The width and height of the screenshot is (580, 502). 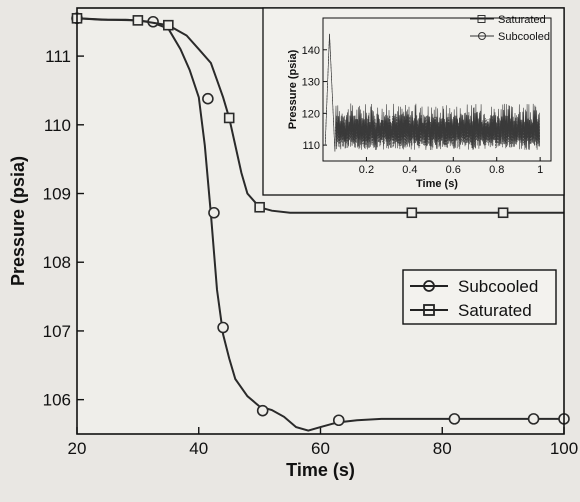 What do you see at coordinates (311, 146) in the screenshot?
I see `inset-y-tick-label-110: 110` at bounding box center [311, 146].